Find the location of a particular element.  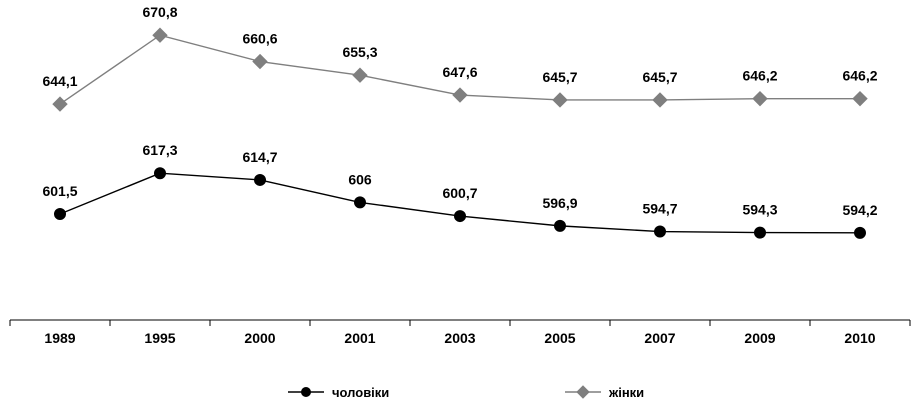

x-tick-label: 2010 is located at coordinates (859, 338).